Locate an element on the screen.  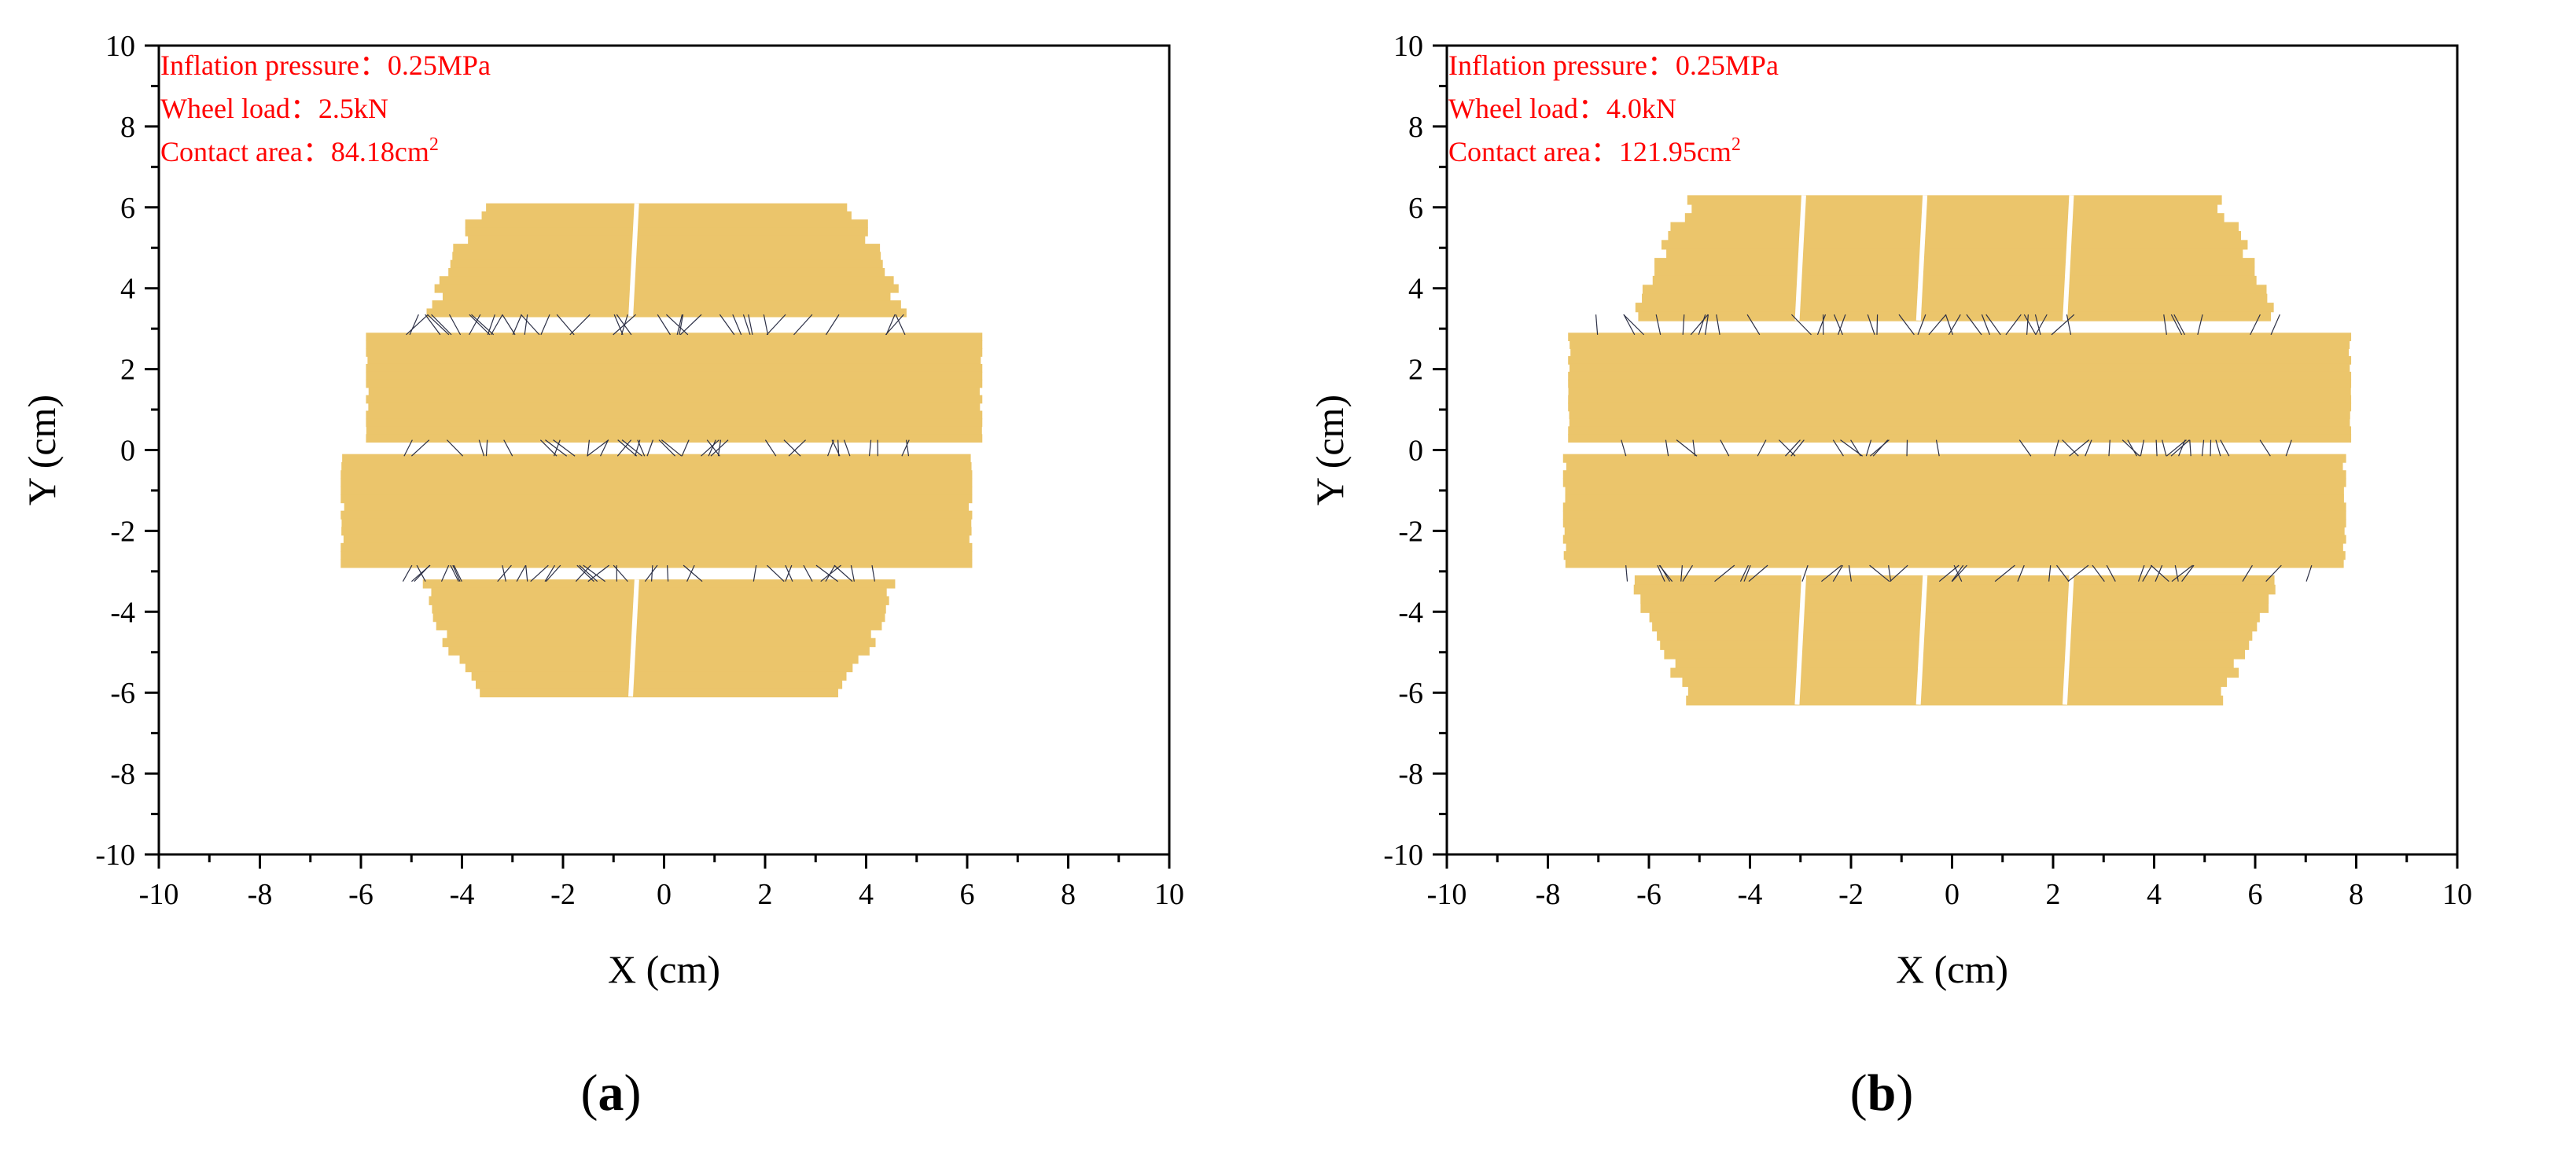
x-tick-label: 4 is located at coordinates (867, 894).